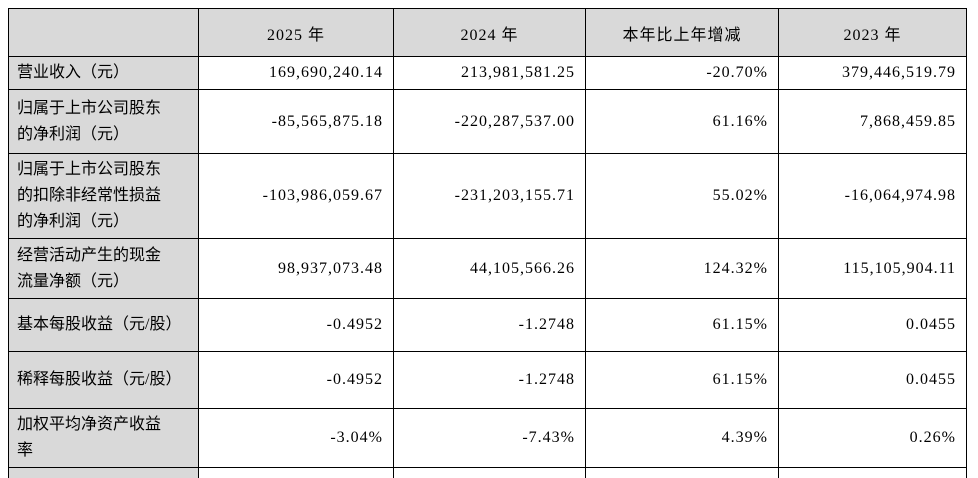  I want to click on value-cell: 44,105,566.26, so click(489, 268).